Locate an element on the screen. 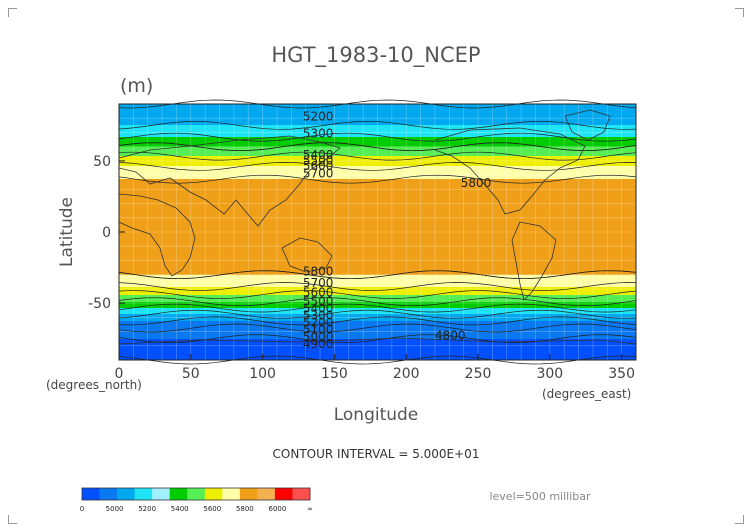  x-tick-label: 150 is located at coordinates (334, 374).